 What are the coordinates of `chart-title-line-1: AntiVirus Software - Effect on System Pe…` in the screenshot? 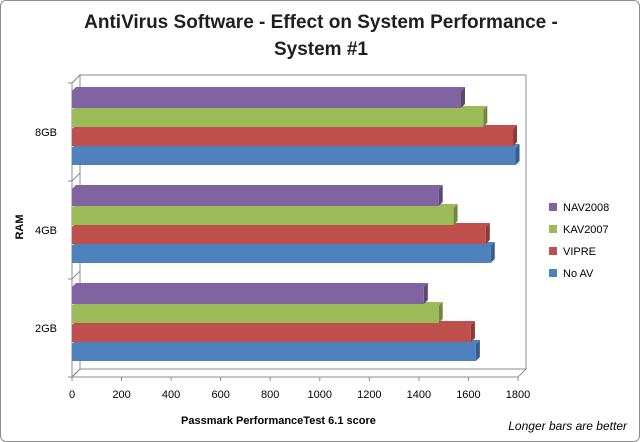 It's located at (321, 22).